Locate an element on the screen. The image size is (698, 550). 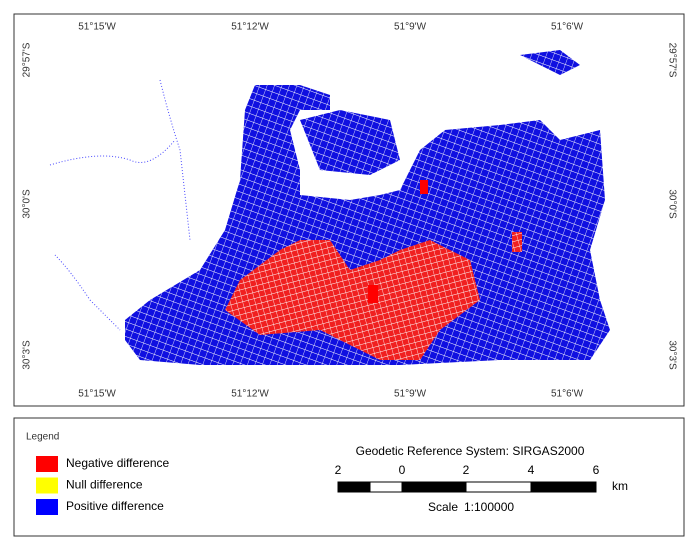
scale-bar-label: 6 is located at coordinates (596, 470).